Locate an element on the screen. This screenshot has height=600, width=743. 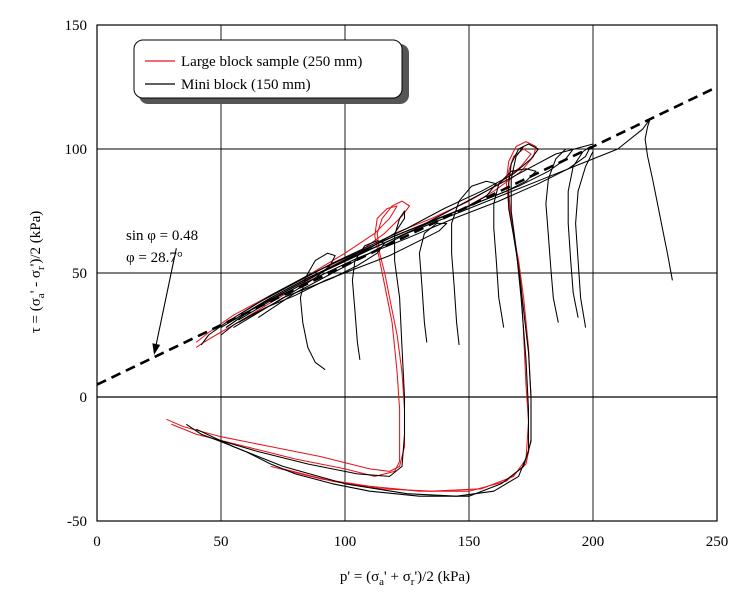
y-axis-title: τ = (σa' - σr')/2 (kPa) is located at coordinates (37, 272).